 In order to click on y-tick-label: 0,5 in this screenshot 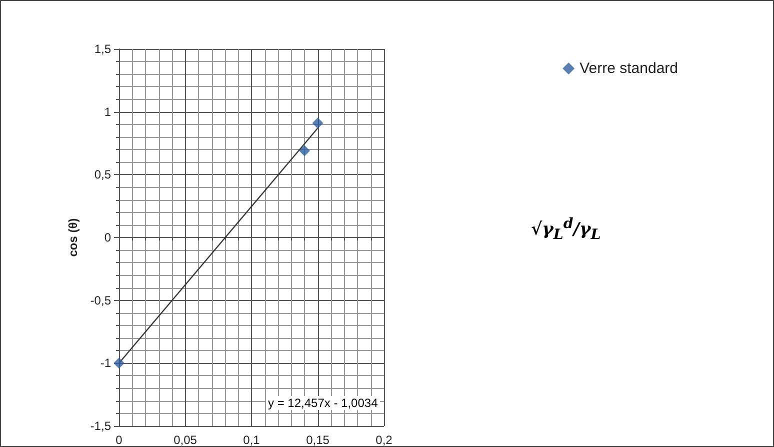, I will do `click(103, 175)`.